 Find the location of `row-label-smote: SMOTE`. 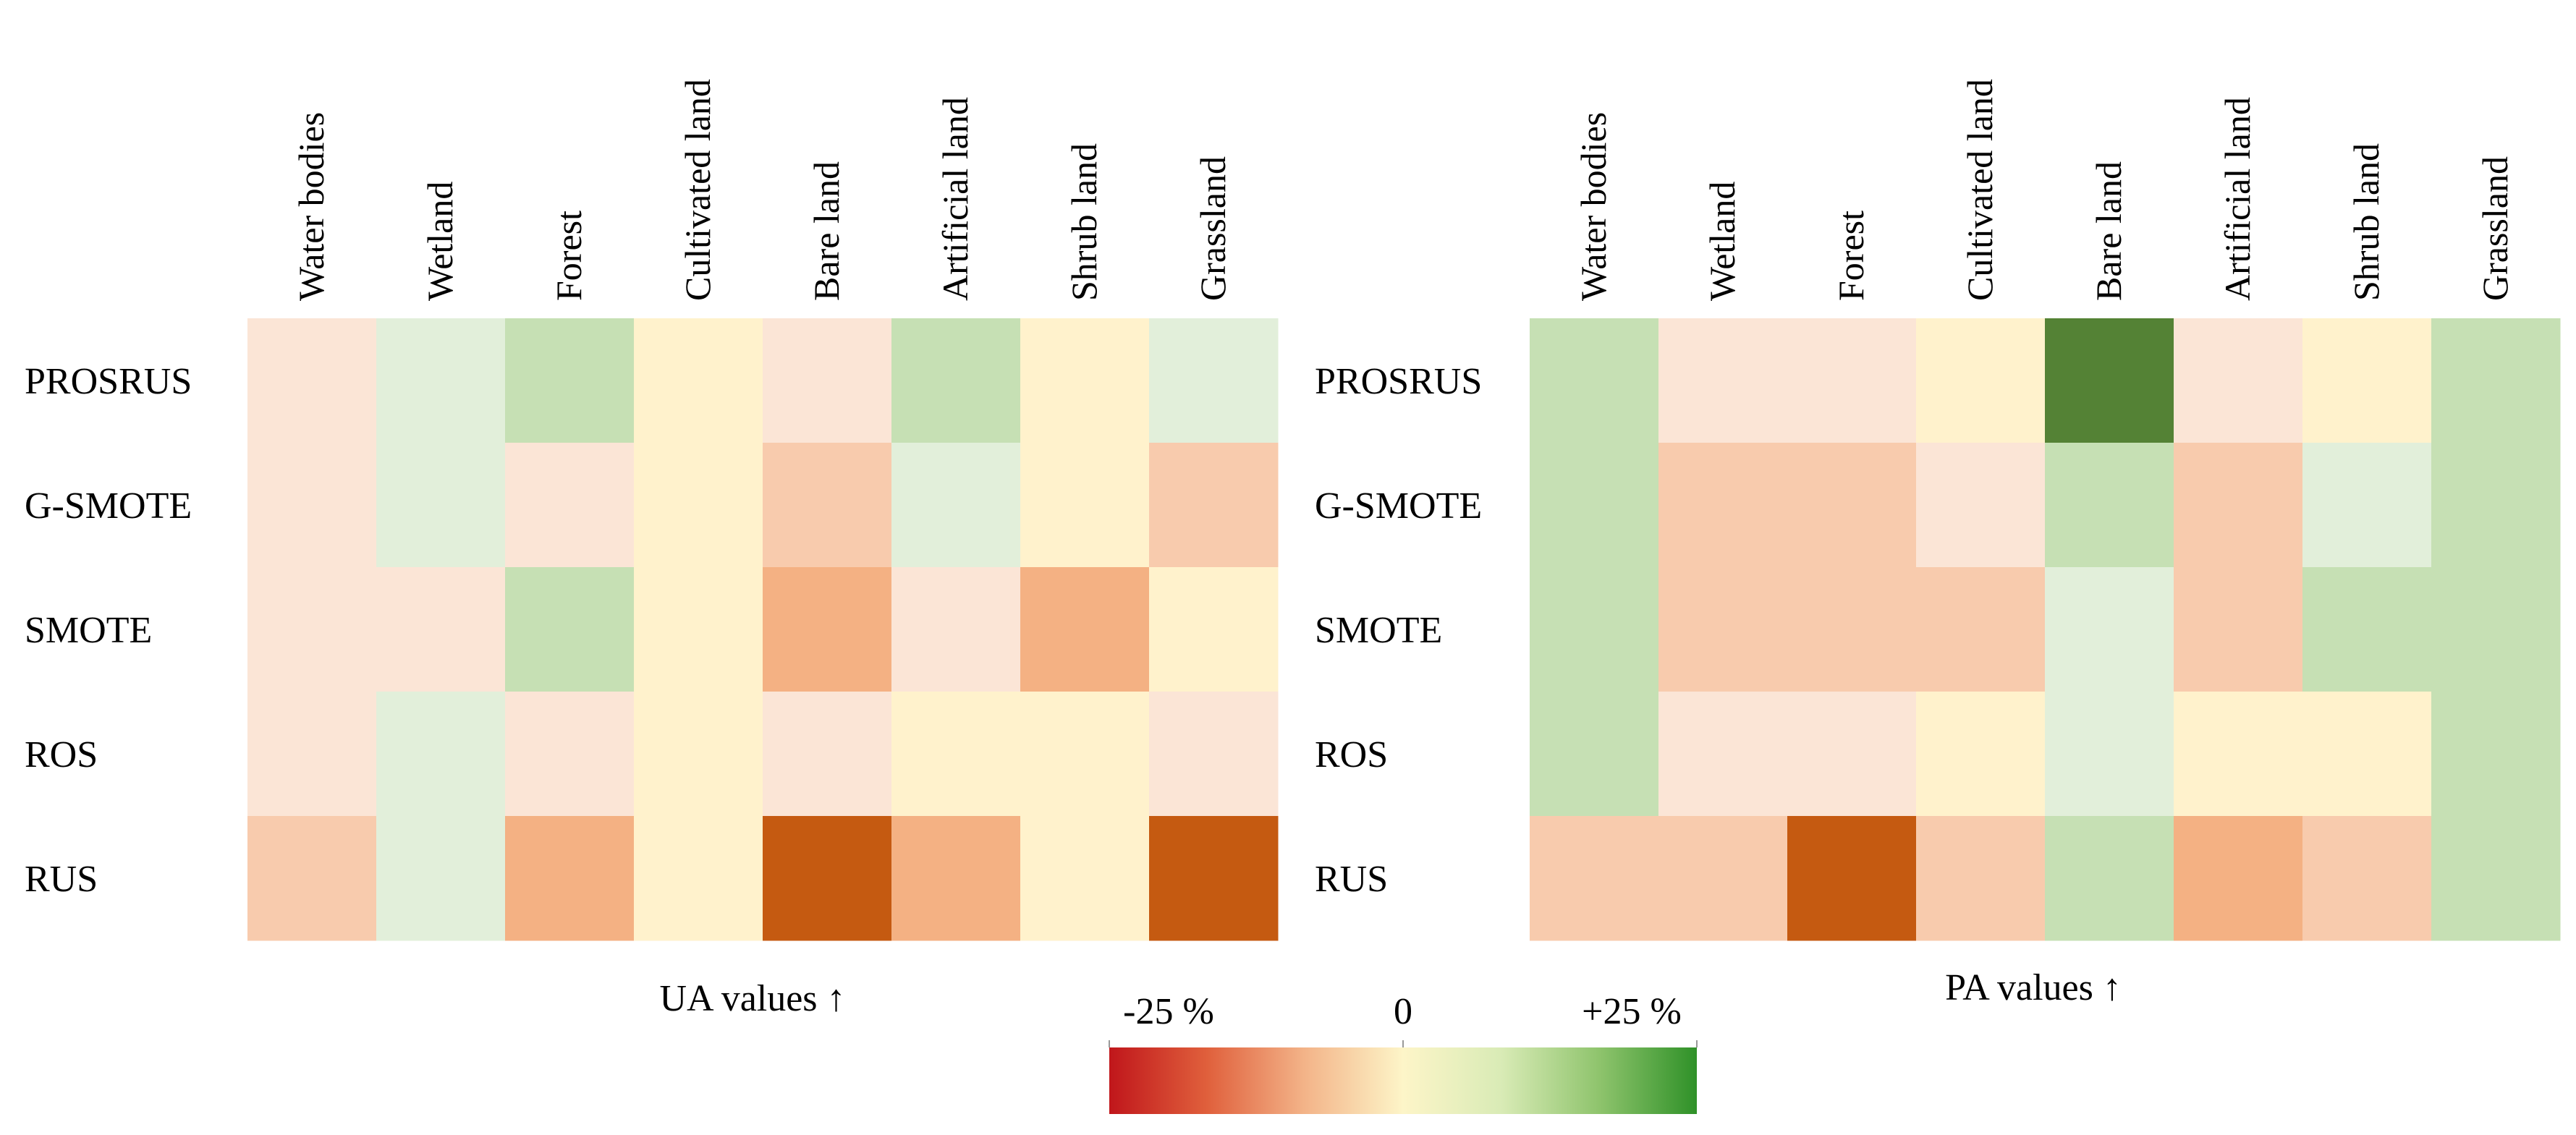

row-label-smote: SMOTE is located at coordinates (1378, 630).